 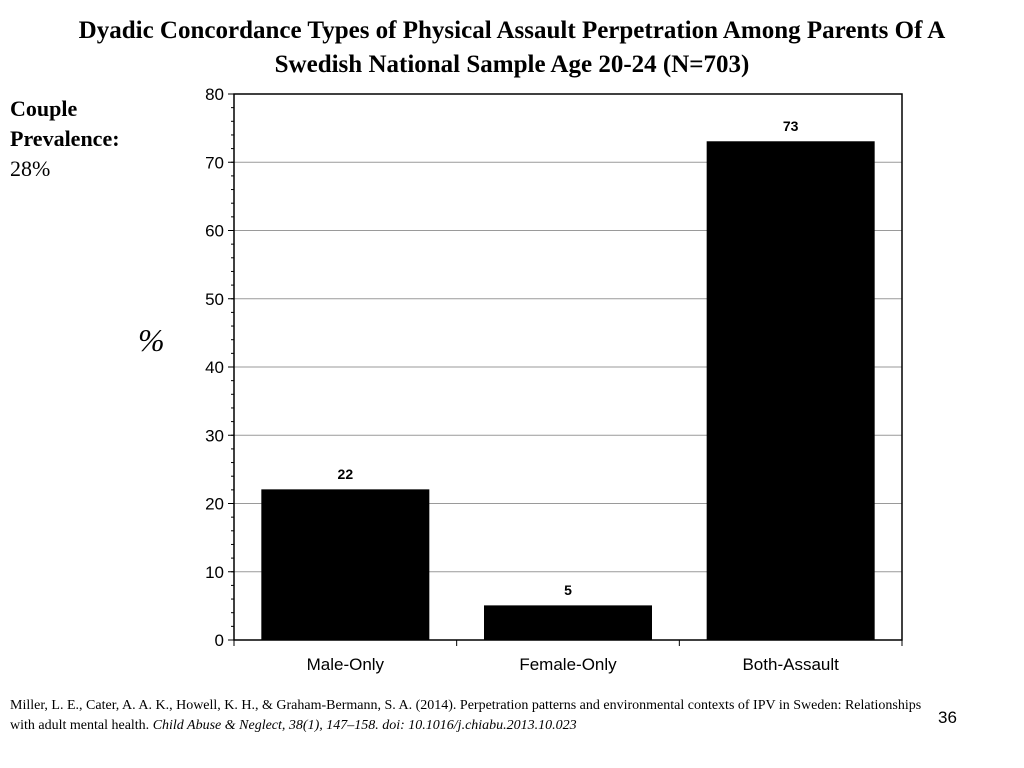 I want to click on bar-both-assault, so click(x=790, y=391).